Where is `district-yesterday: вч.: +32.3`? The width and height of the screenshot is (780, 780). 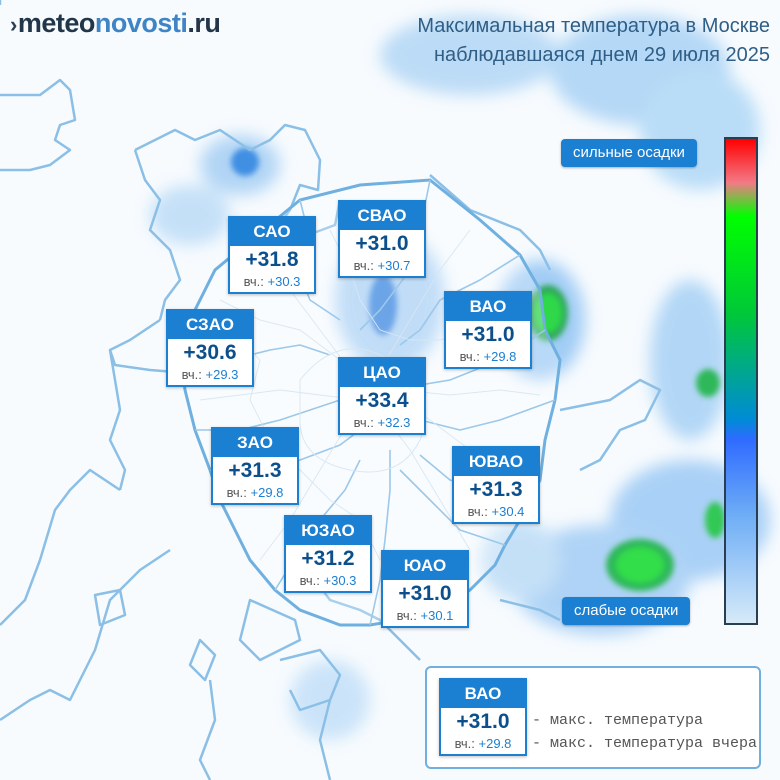 district-yesterday: вч.: +32.3 is located at coordinates (382, 424).